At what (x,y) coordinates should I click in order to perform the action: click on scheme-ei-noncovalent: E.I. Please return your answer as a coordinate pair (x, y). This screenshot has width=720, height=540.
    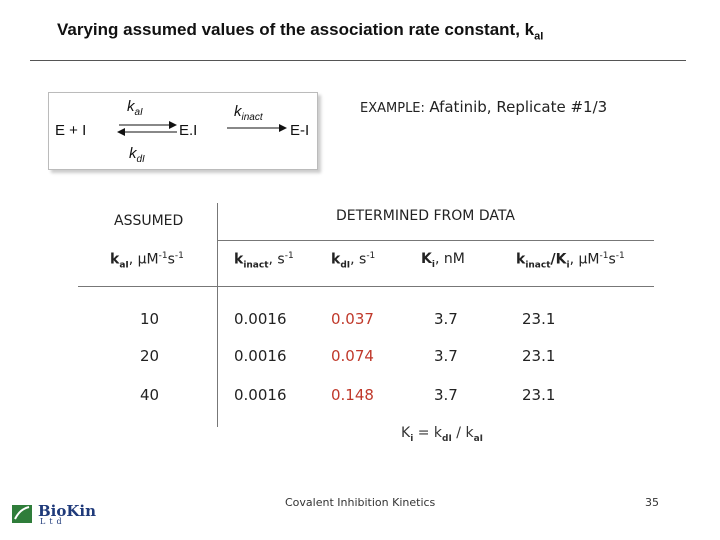
    Looking at the image, I should click on (188, 130).